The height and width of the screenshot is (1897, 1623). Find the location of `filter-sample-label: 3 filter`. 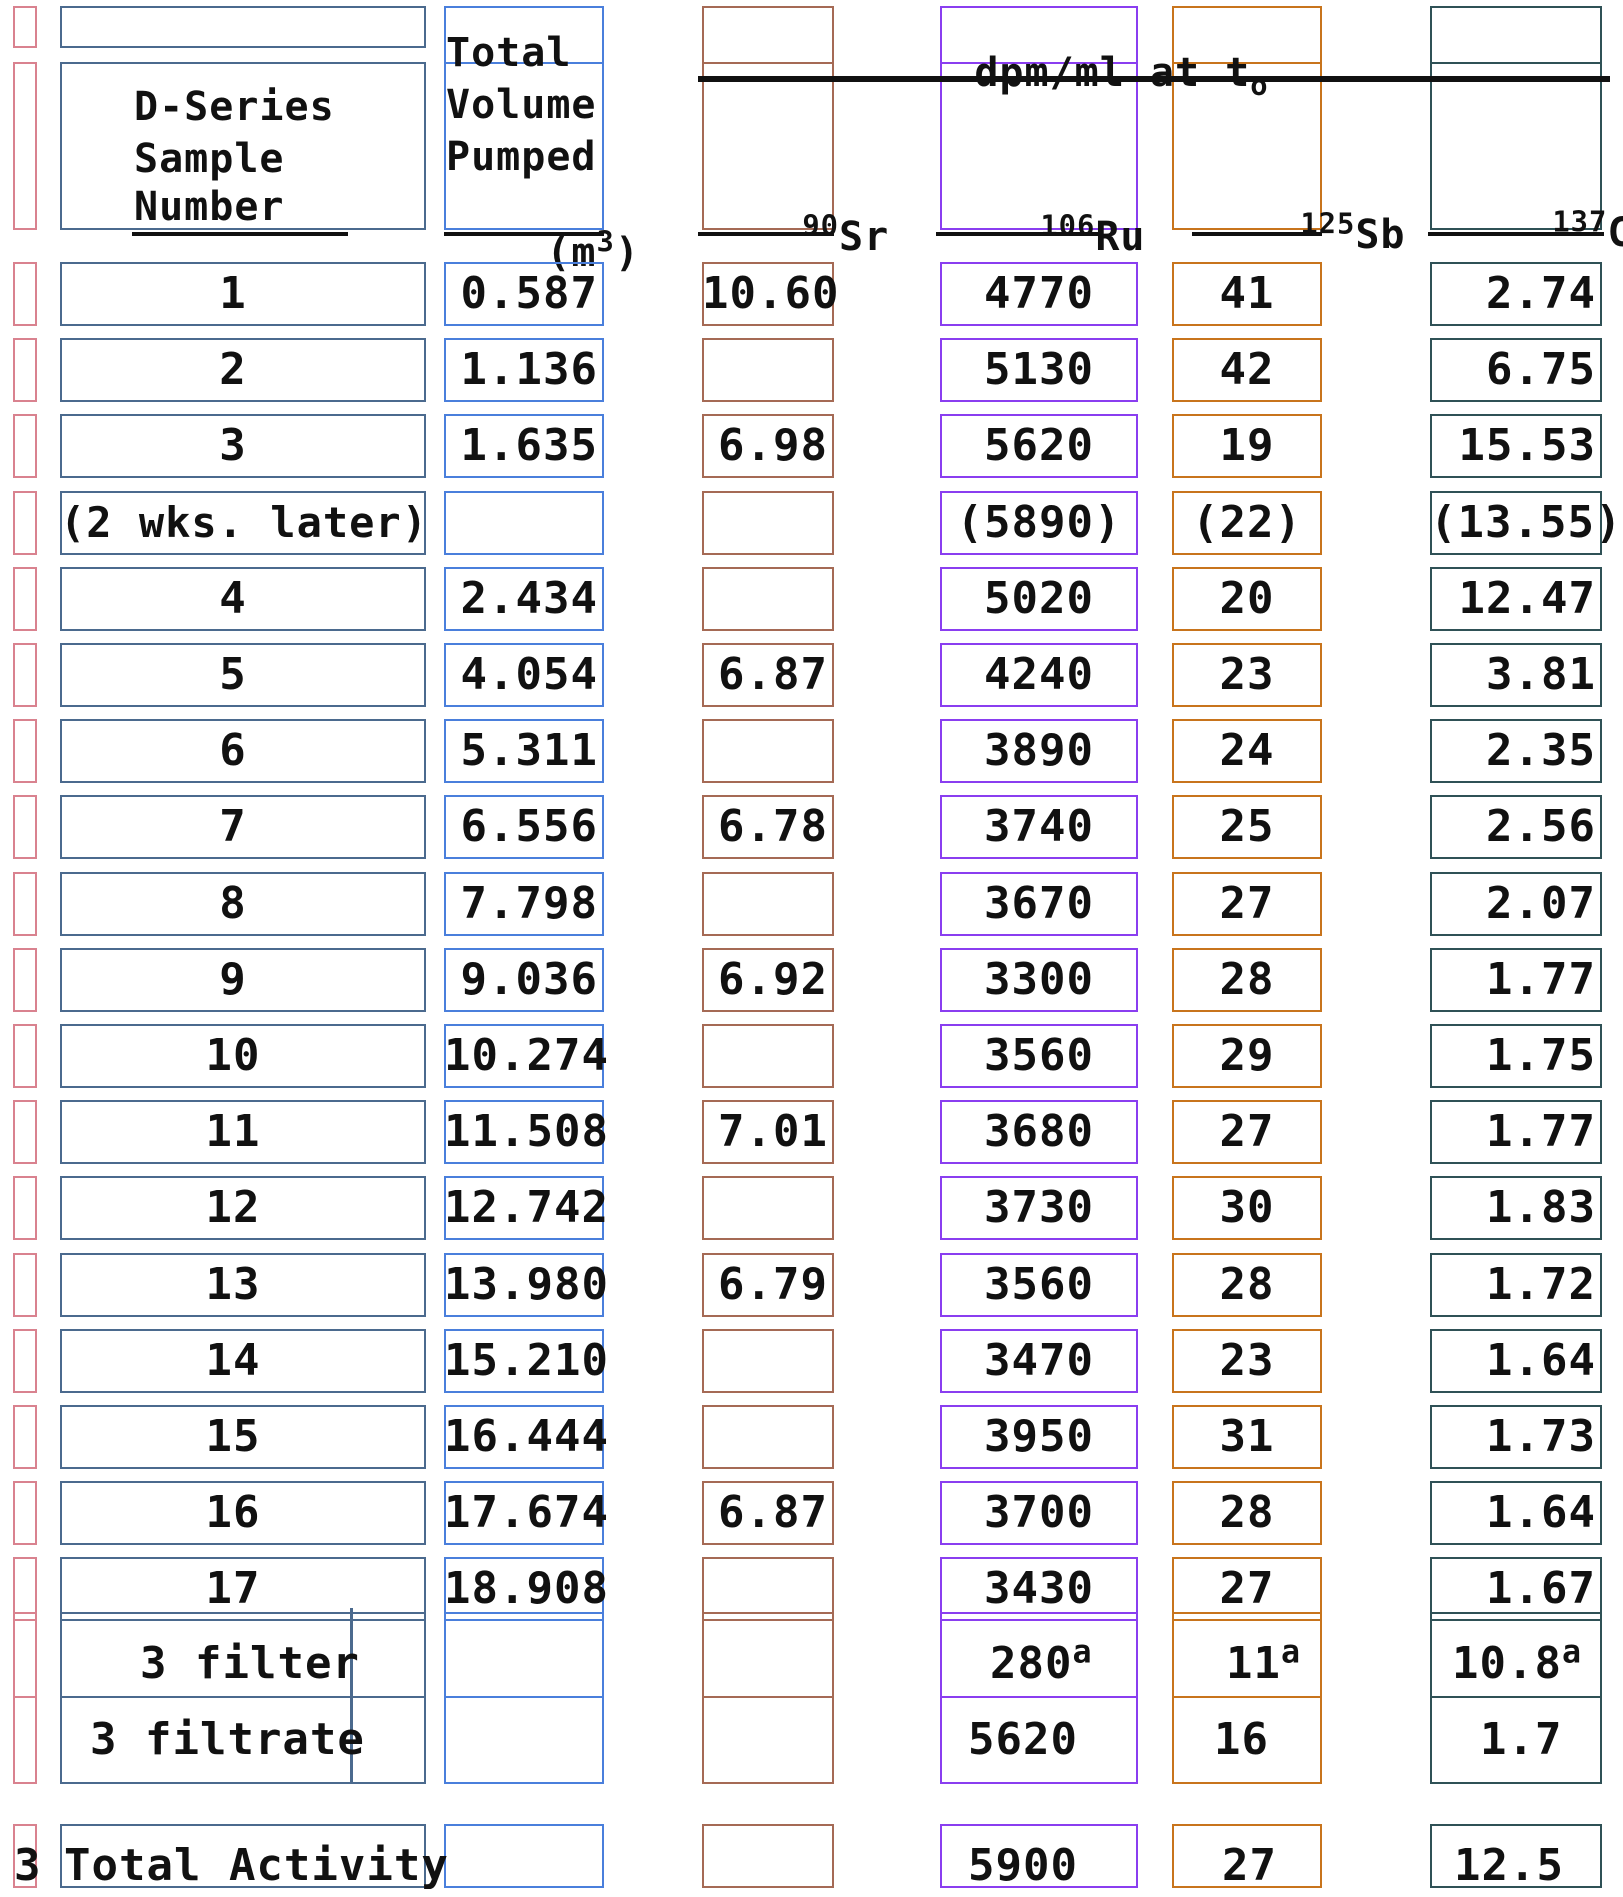

filter-sample-label: 3 filter is located at coordinates (250, 1663).